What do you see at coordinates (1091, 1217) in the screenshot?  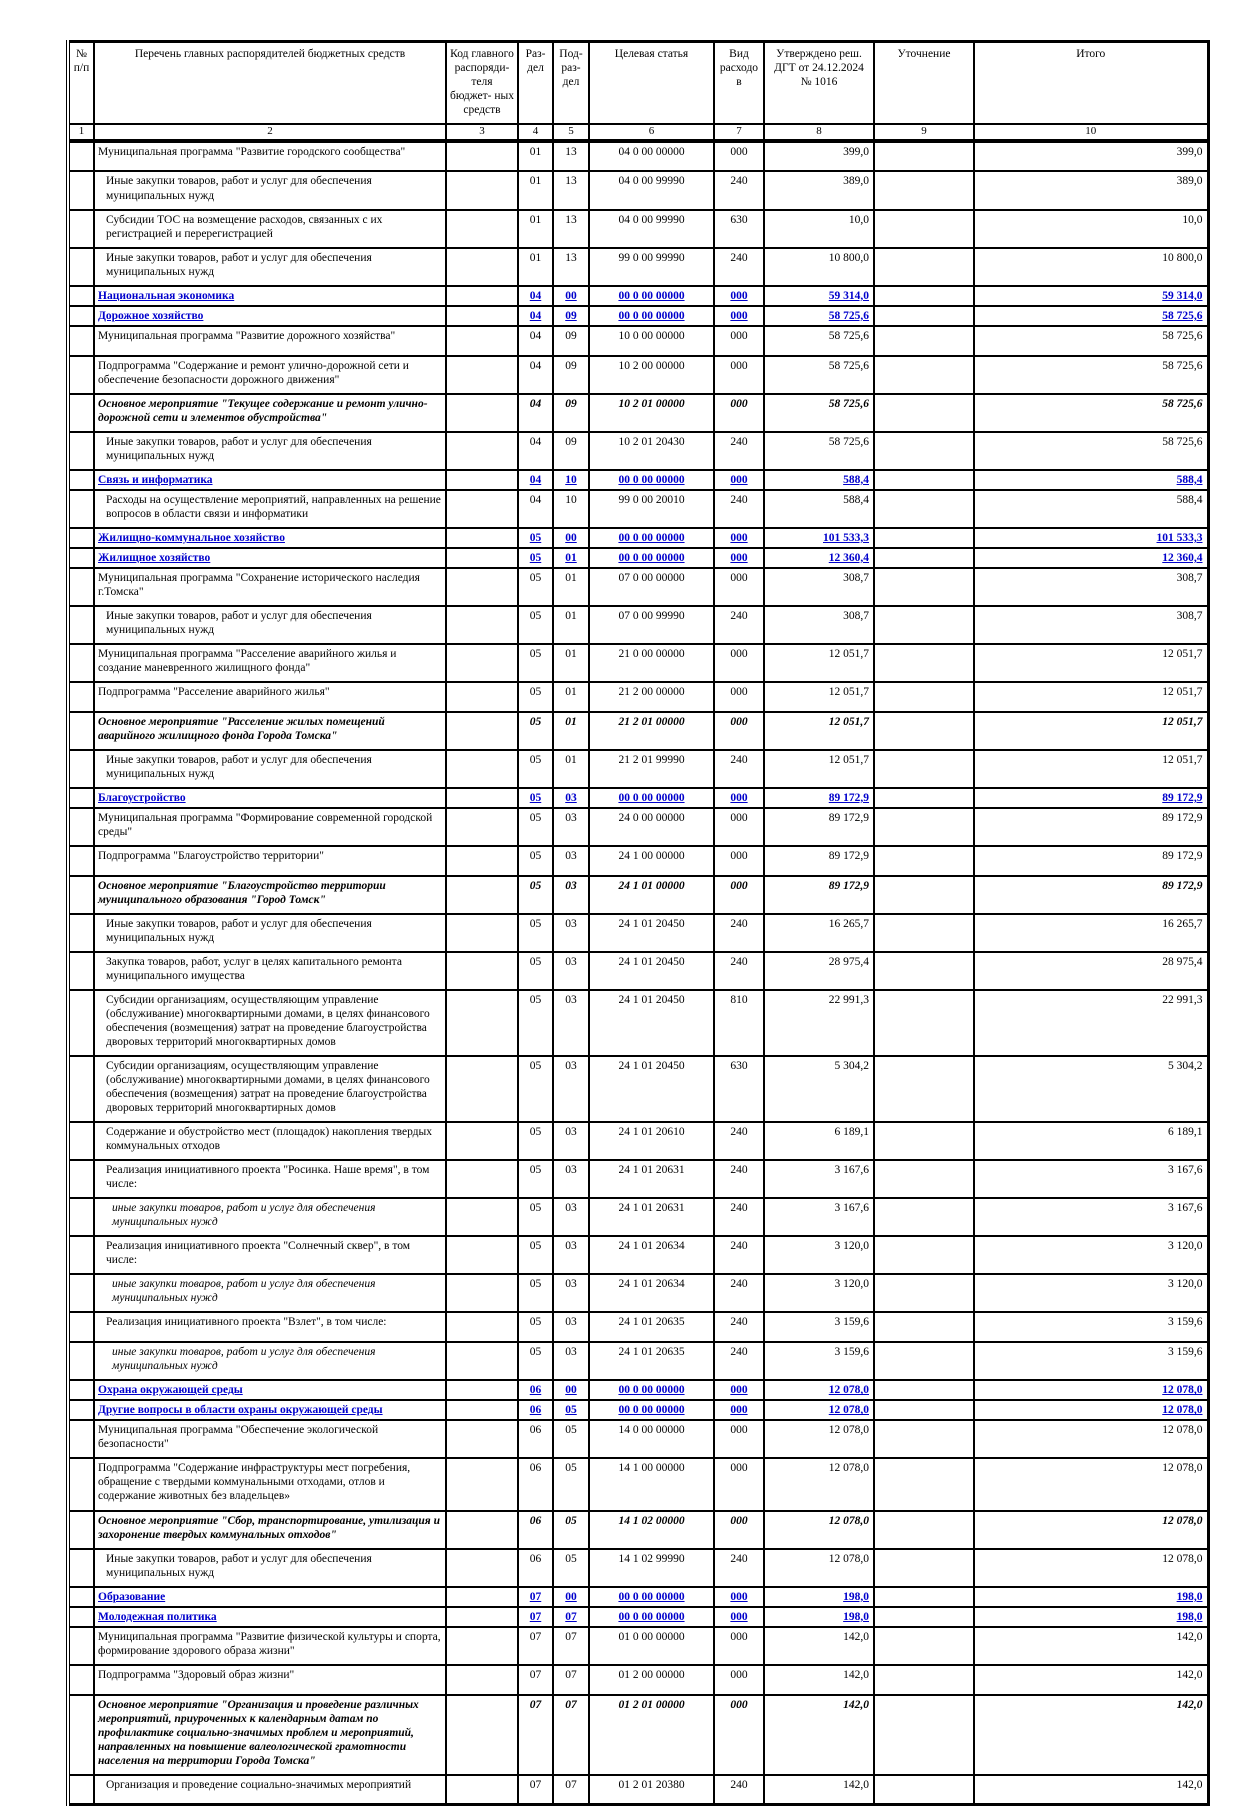 I see `row-total-cell: 3 167,6` at bounding box center [1091, 1217].